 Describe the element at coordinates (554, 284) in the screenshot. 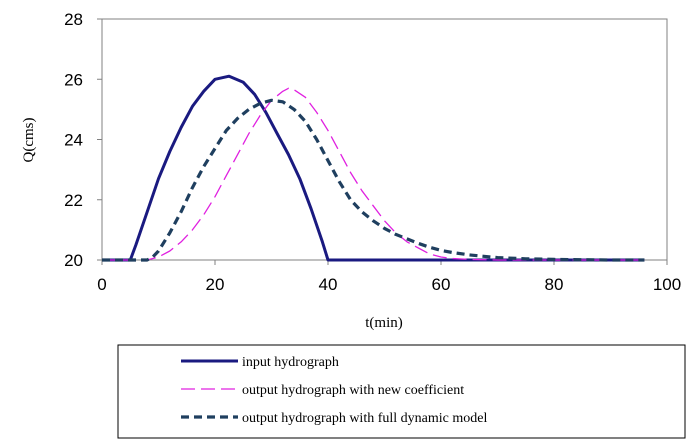

I see `x-tick-label: 80` at that location.